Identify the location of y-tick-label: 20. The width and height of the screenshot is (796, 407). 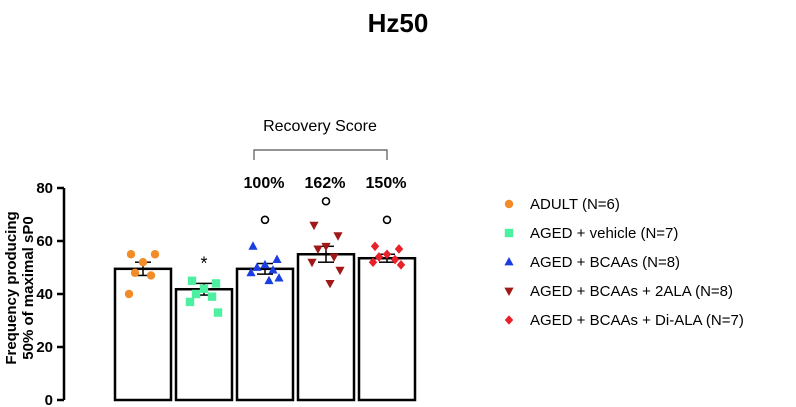
(44, 347).